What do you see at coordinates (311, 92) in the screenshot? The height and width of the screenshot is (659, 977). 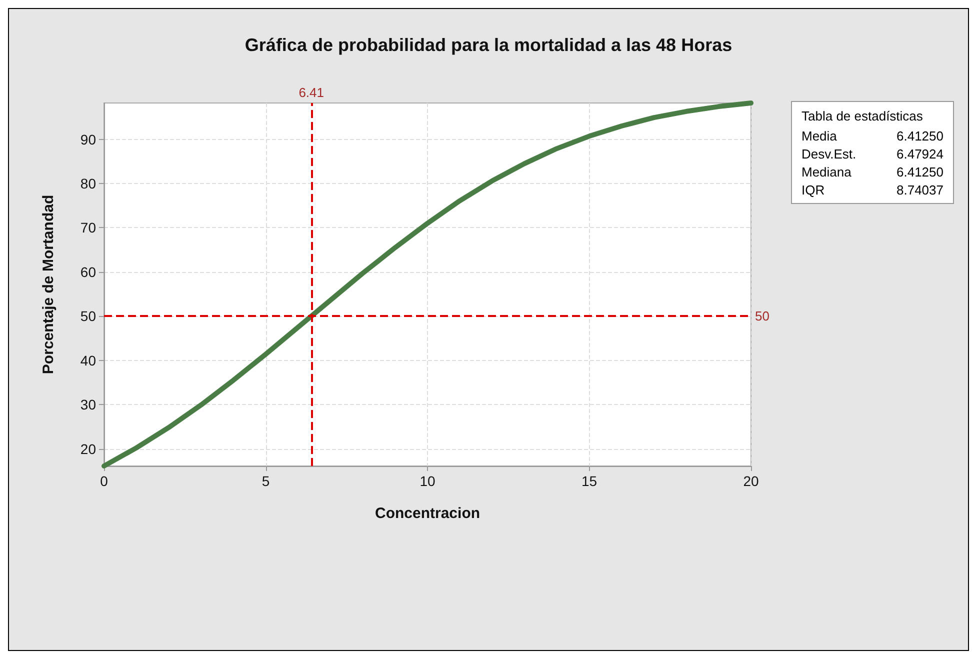 I see `ref-line-label: 6.41` at bounding box center [311, 92].